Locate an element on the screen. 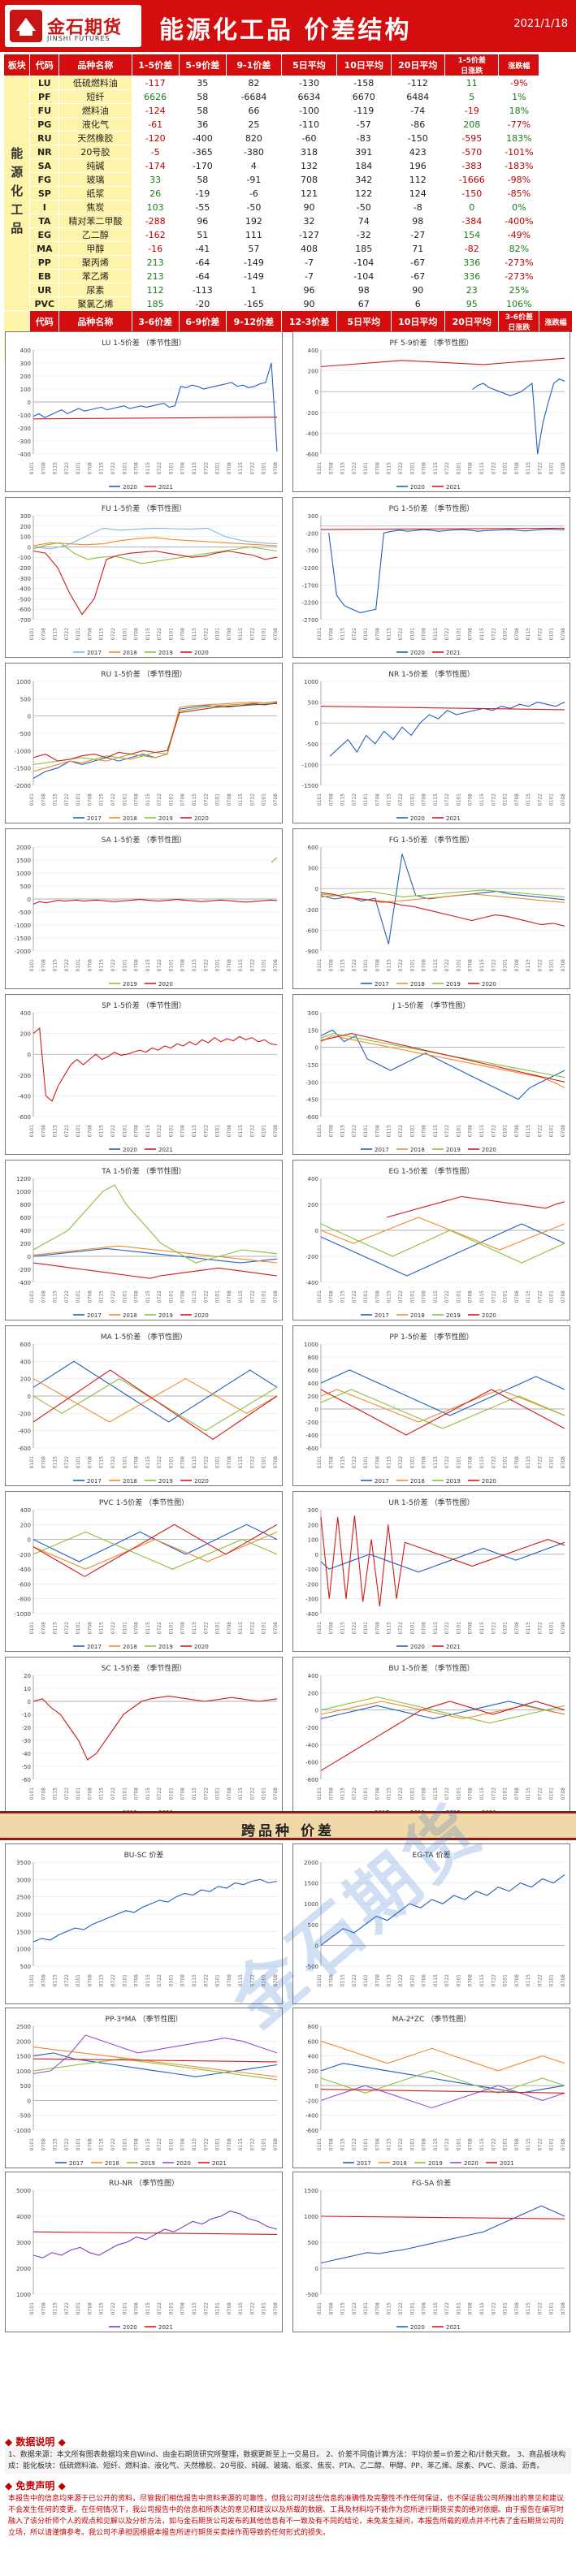  table-cell: -104 is located at coordinates (364, 262).